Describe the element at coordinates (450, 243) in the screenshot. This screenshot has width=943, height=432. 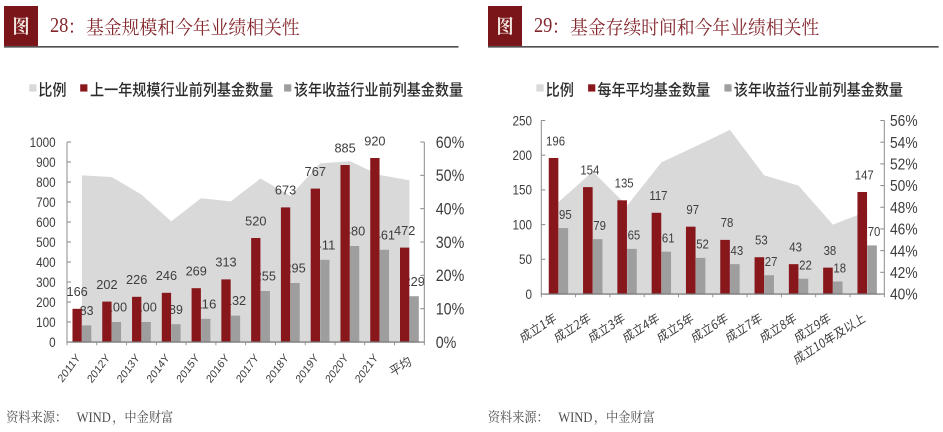
I see `svg-text: 30%` at that location.